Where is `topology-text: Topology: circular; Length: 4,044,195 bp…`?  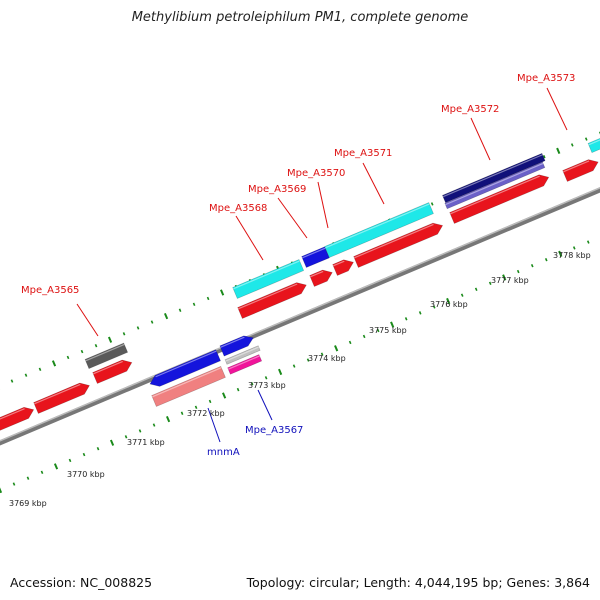 topology-text: Topology: circular; Length: 4,044,195 bp… is located at coordinates (418, 582).